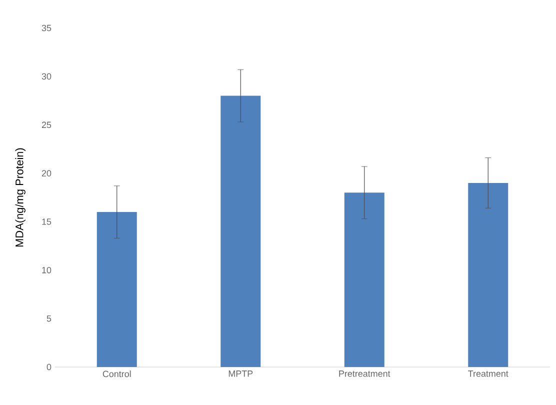  What do you see at coordinates (47, 125) in the screenshot?
I see `y-tick-label: 25` at bounding box center [47, 125].